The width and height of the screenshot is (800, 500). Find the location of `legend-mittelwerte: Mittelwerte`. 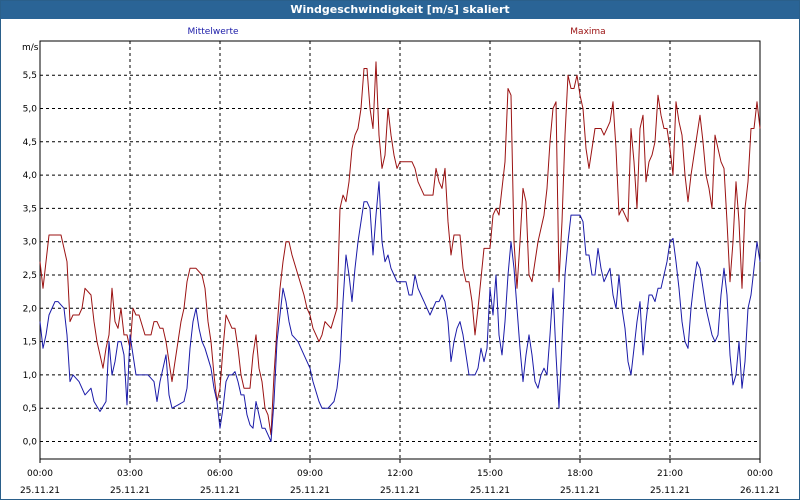

legend-mittelwerte: Mittelwerte is located at coordinates (212, 32).